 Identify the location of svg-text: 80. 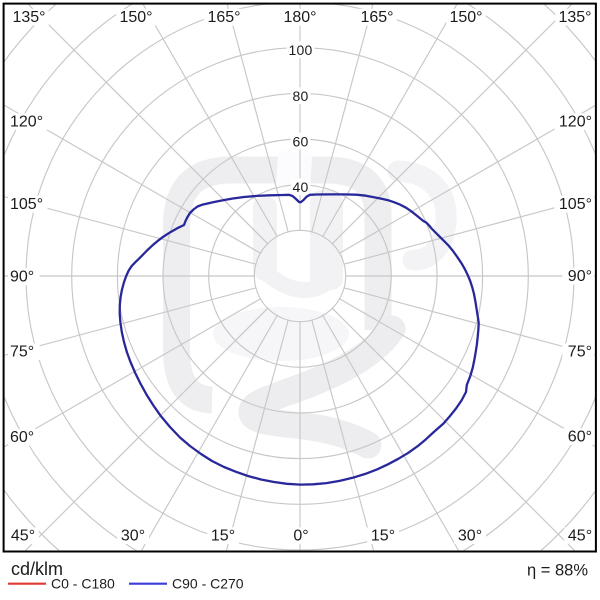
(301, 96).